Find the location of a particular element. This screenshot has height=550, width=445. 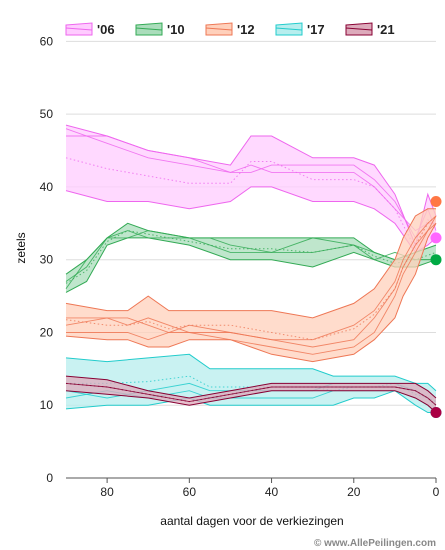

x-axis-label: aantal dagen voor de verkiezingen is located at coordinates (251, 521).